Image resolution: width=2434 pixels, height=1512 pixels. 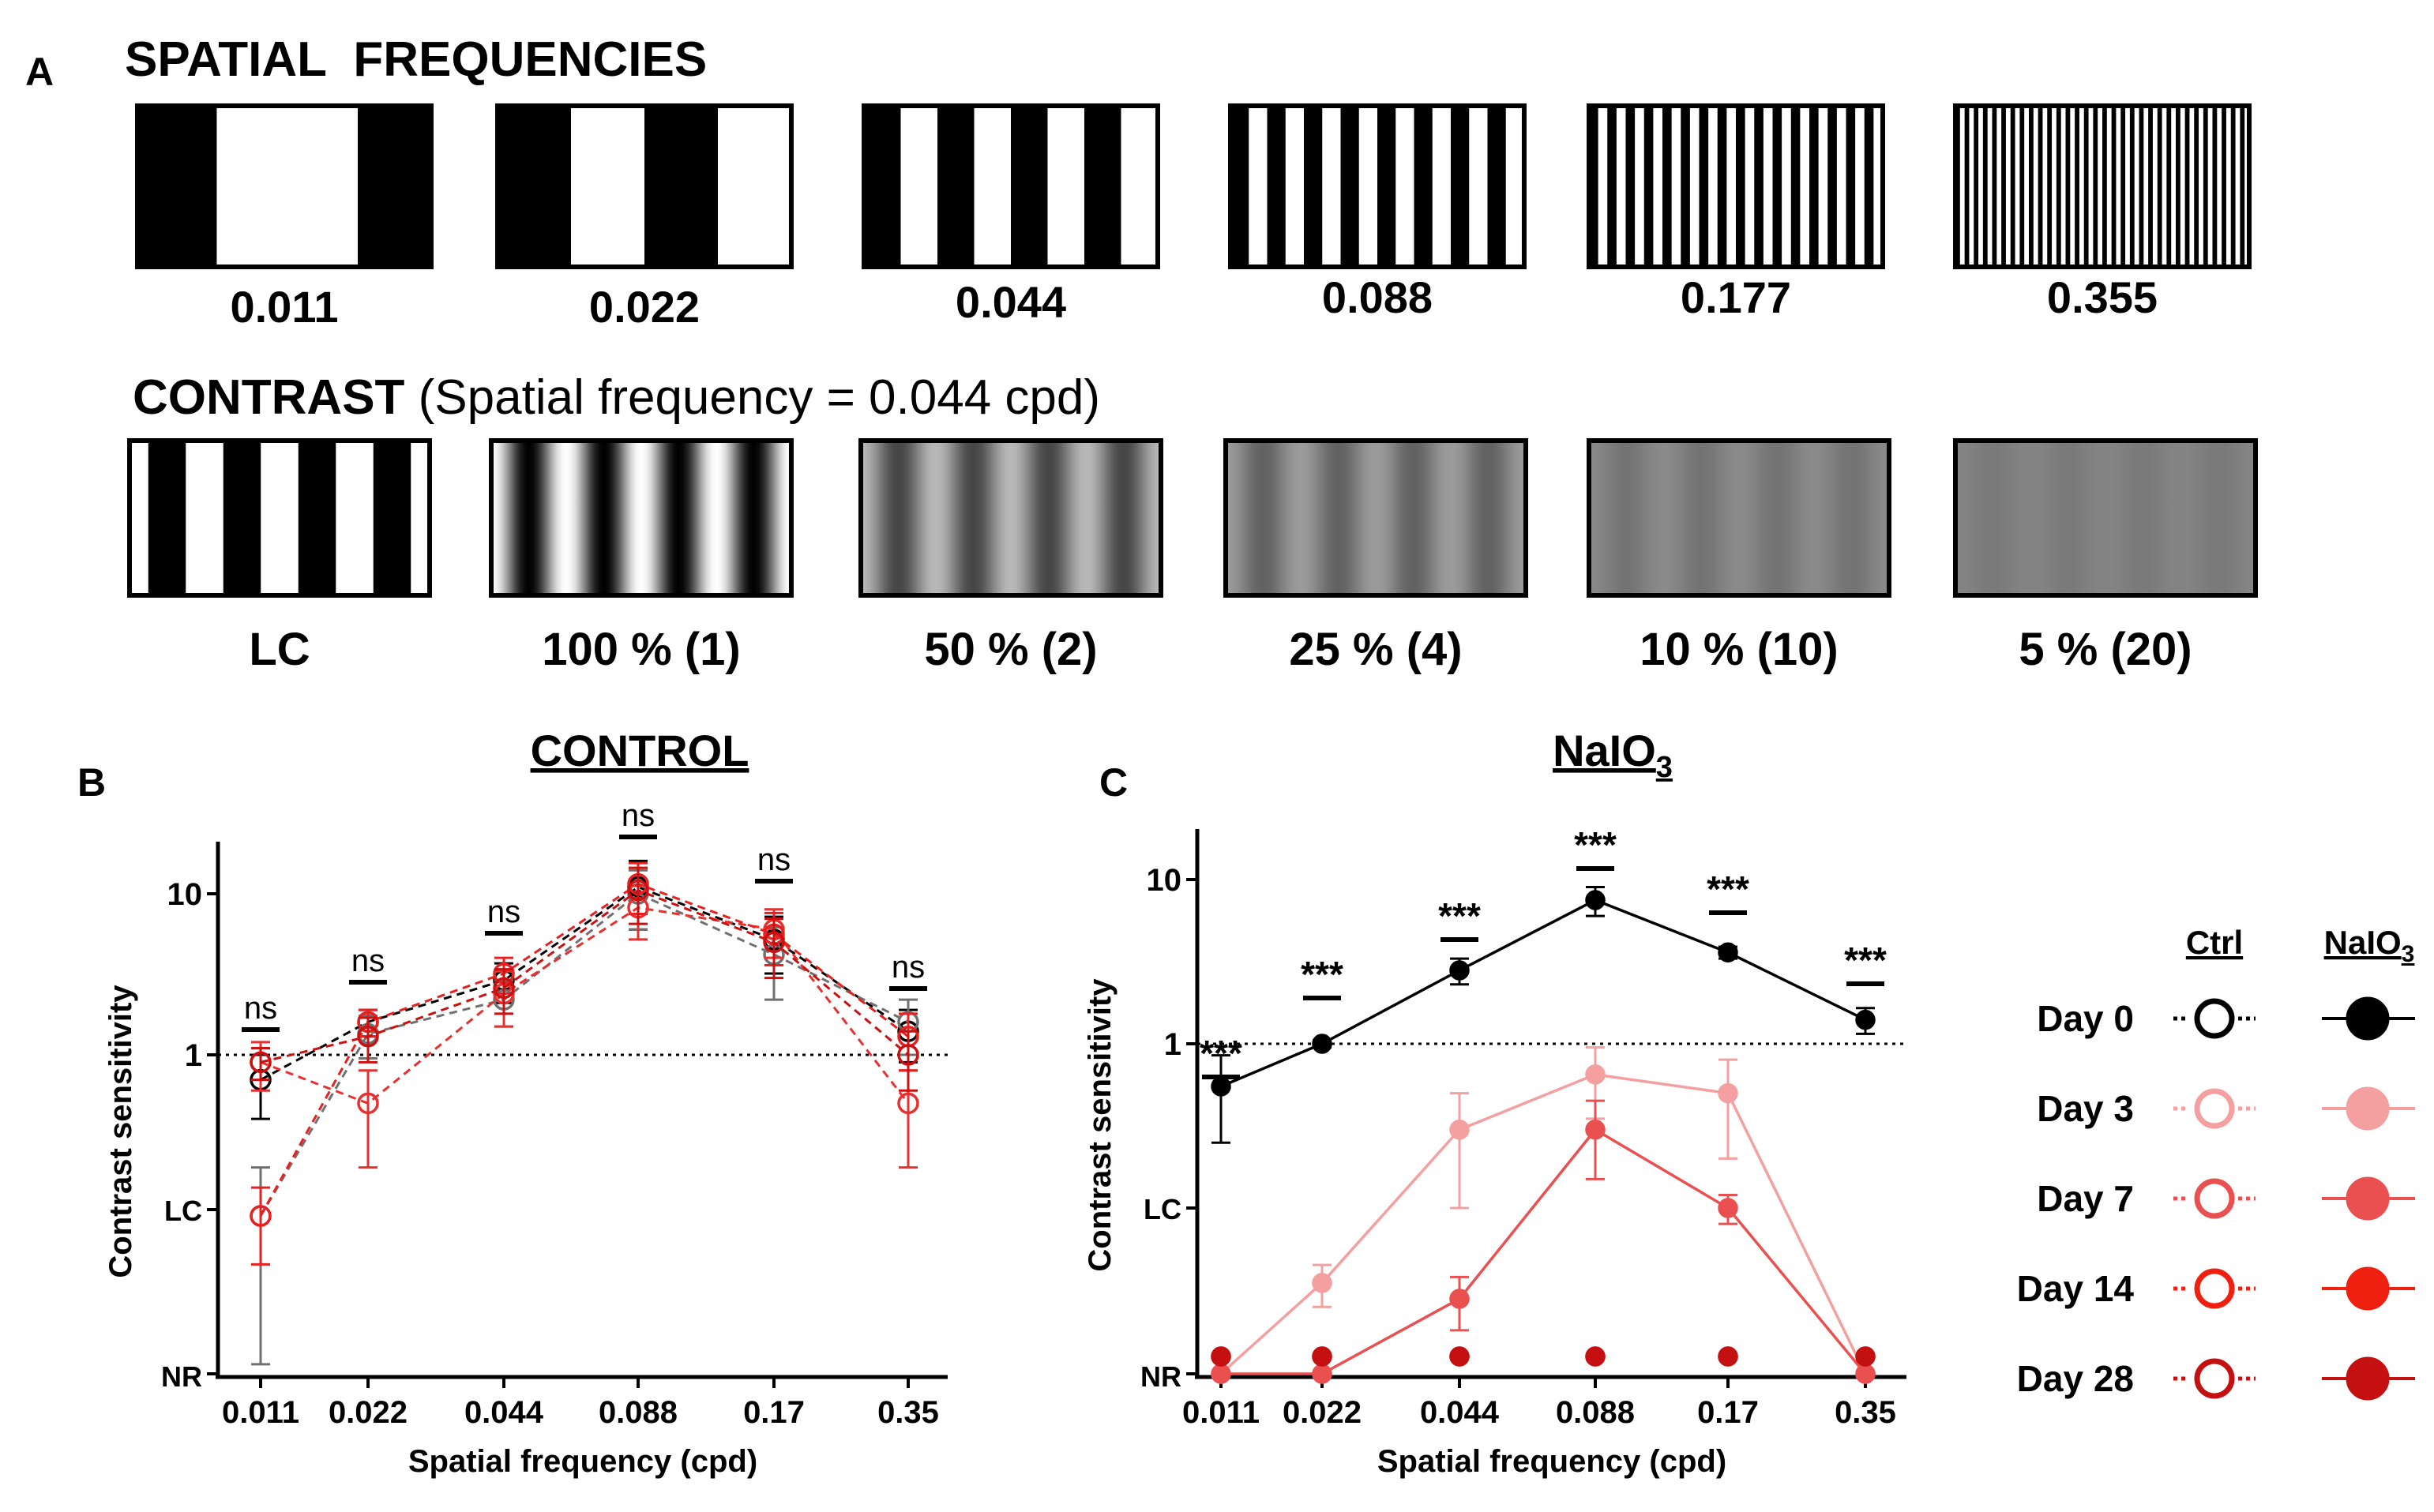 What do you see at coordinates (1613, 755) in the screenshot?
I see `panel-c-title: NaIO3` at bounding box center [1613, 755].